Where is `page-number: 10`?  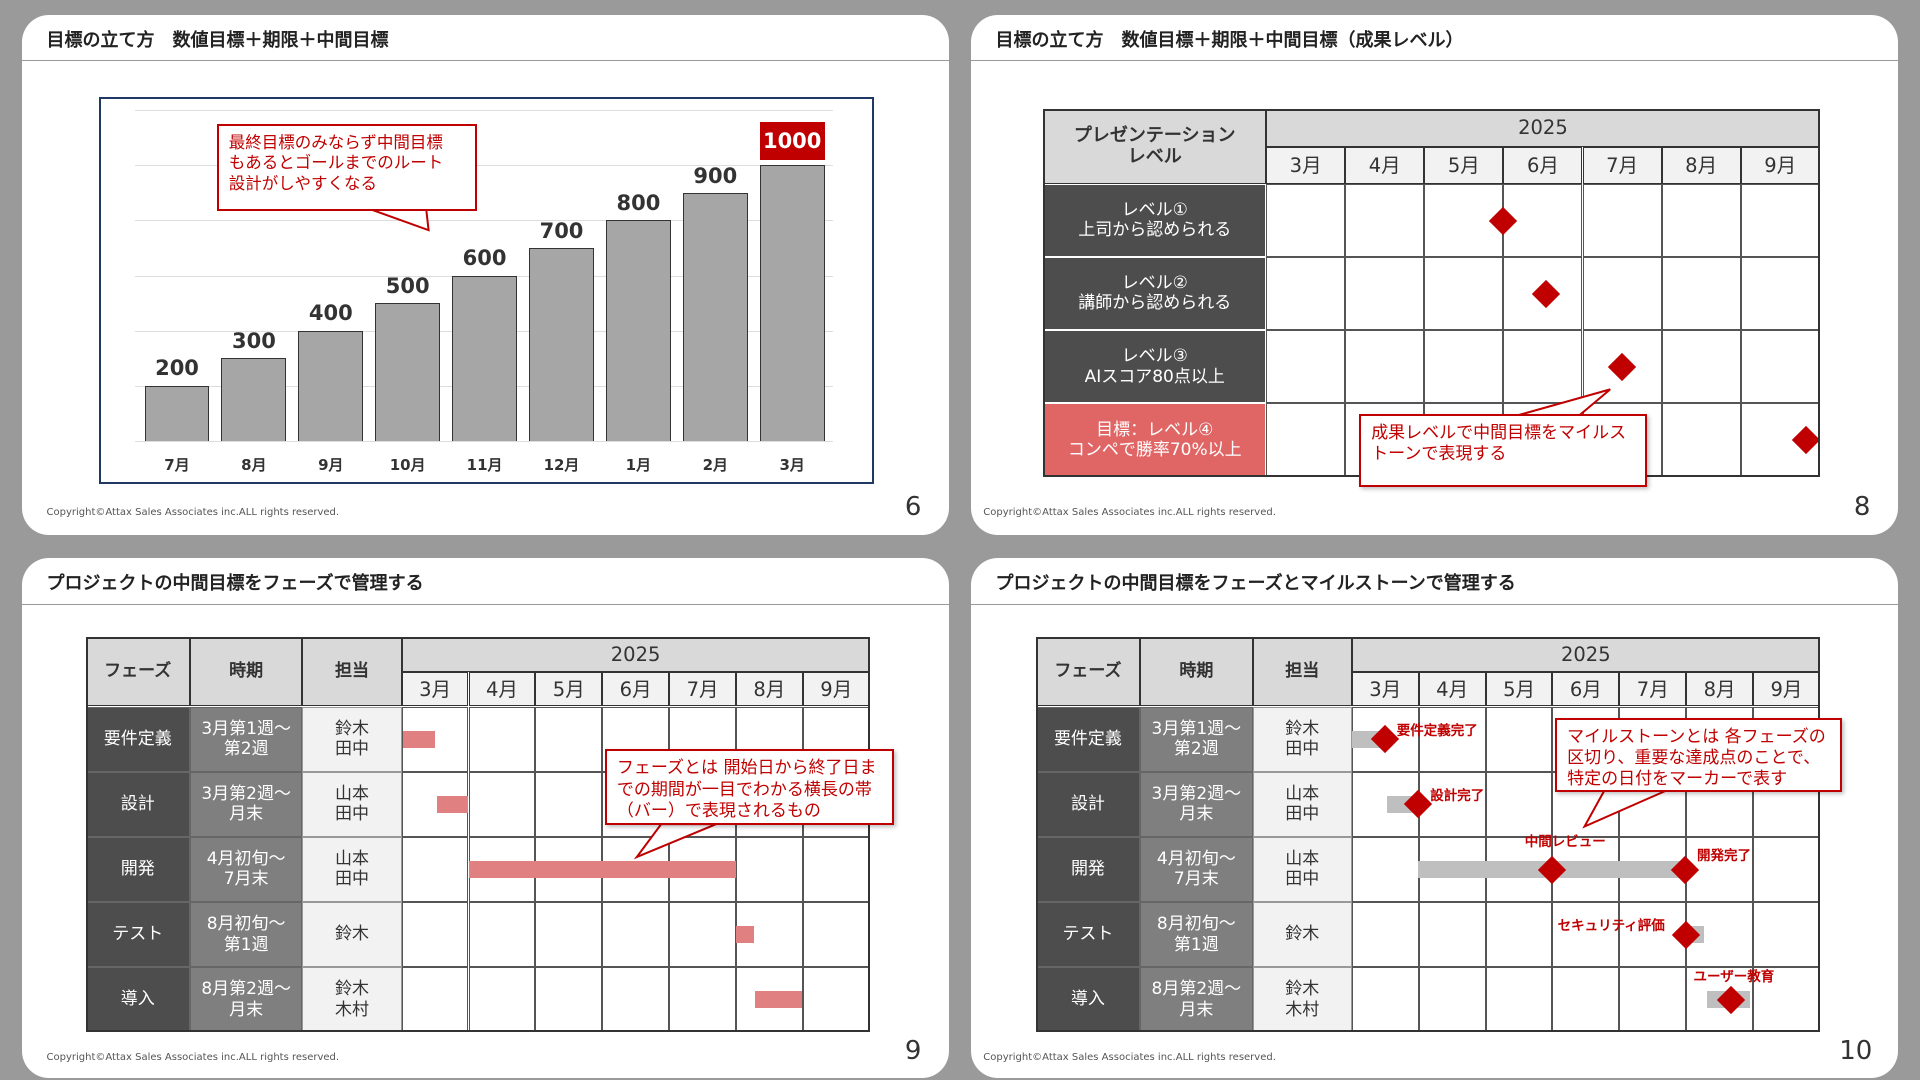 page-number: 10 is located at coordinates (1856, 1050).